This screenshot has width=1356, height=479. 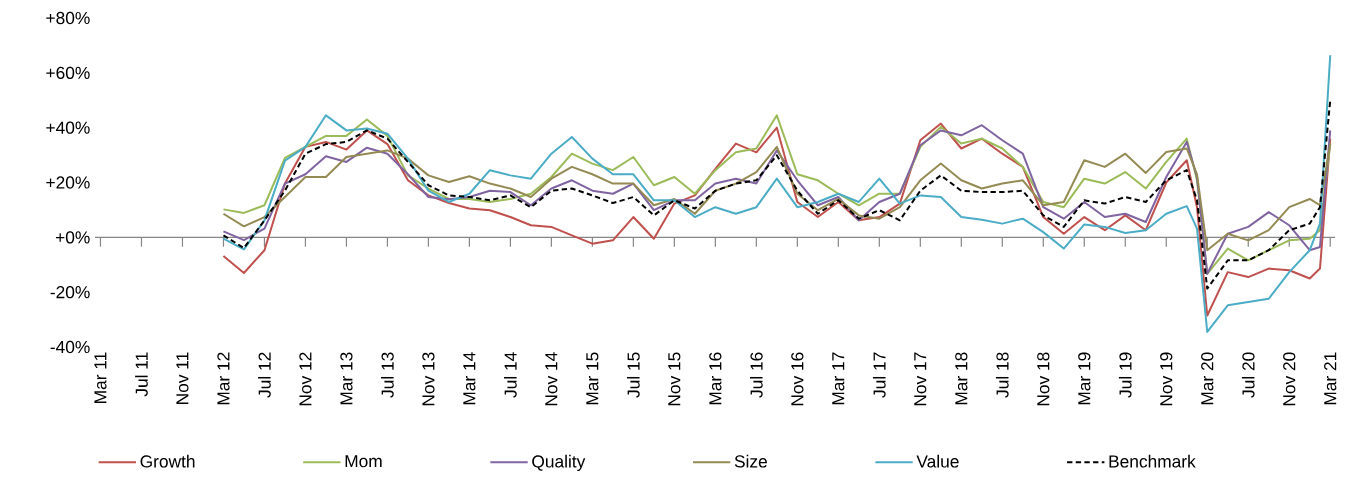 What do you see at coordinates (1248, 375) in the screenshot?
I see `x-tick-label: Jul 20` at bounding box center [1248, 375].